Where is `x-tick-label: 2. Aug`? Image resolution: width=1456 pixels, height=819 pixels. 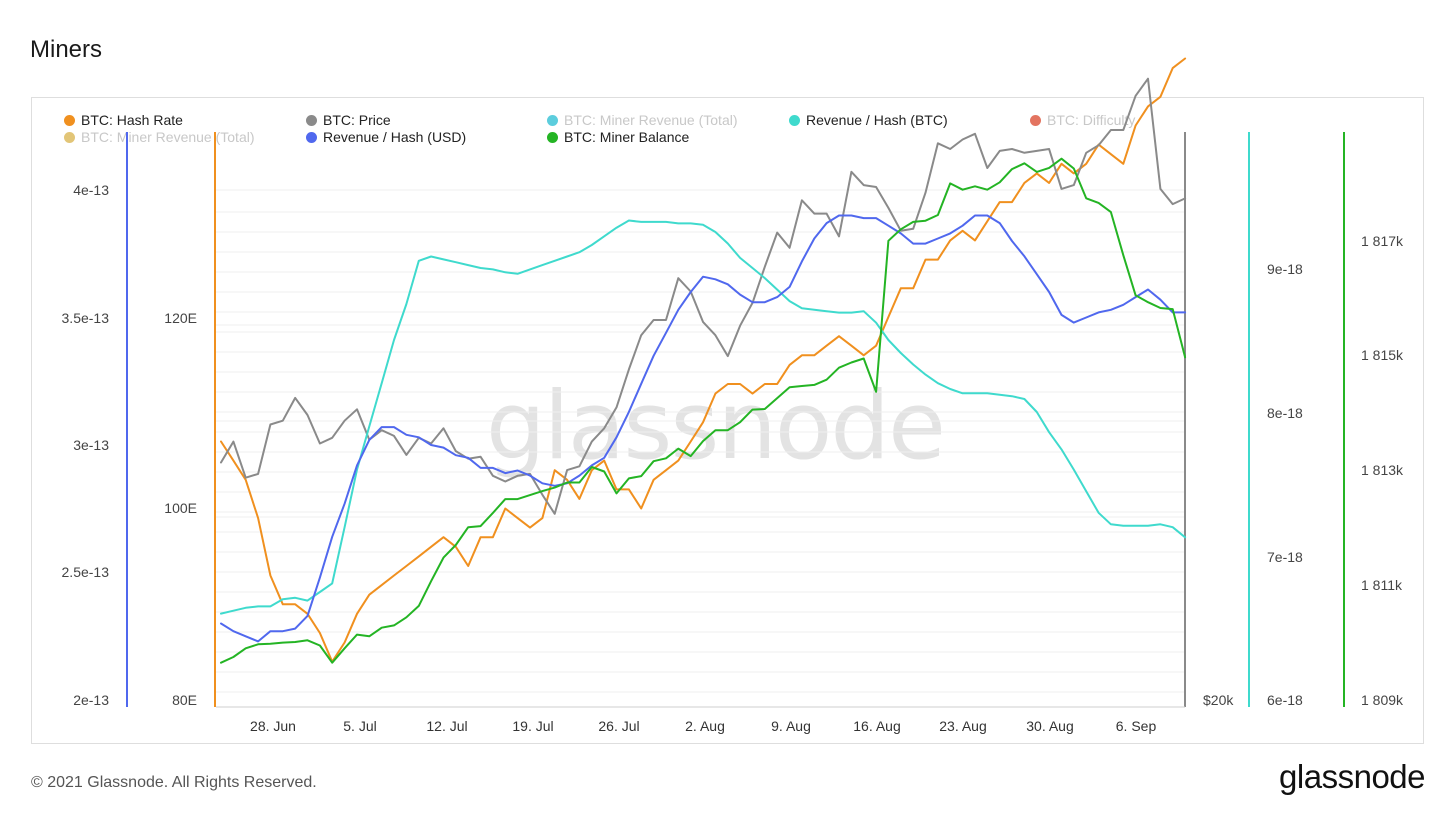 x-tick-label: 2. Aug is located at coordinates (705, 726).